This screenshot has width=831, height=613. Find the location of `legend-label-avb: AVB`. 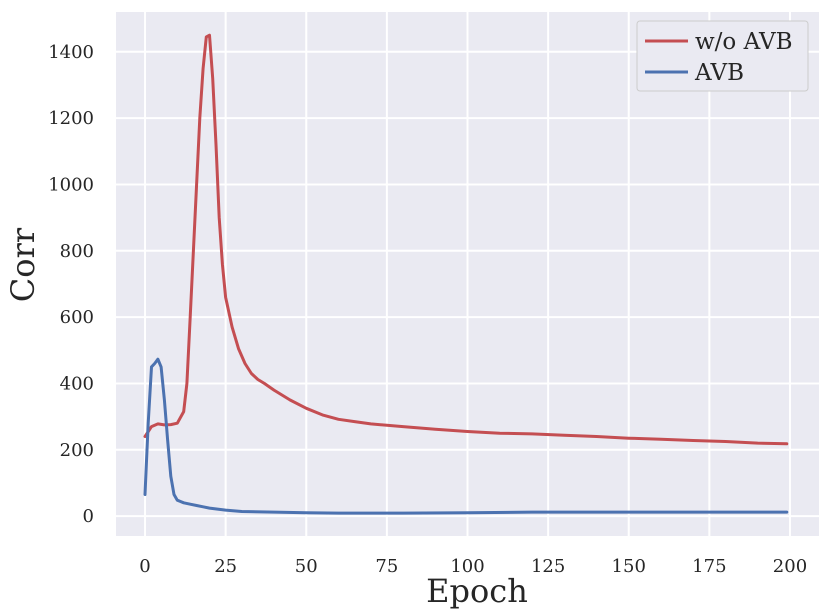

legend-label-avb: AVB is located at coordinates (719, 73).